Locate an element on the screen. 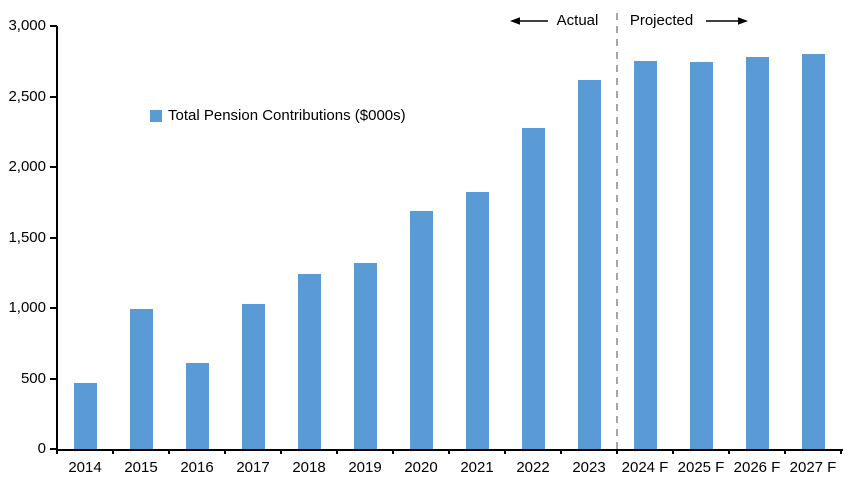 Image resolution: width=852 pixels, height=495 pixels. bar-2018 is located at coordinates (309, 361).